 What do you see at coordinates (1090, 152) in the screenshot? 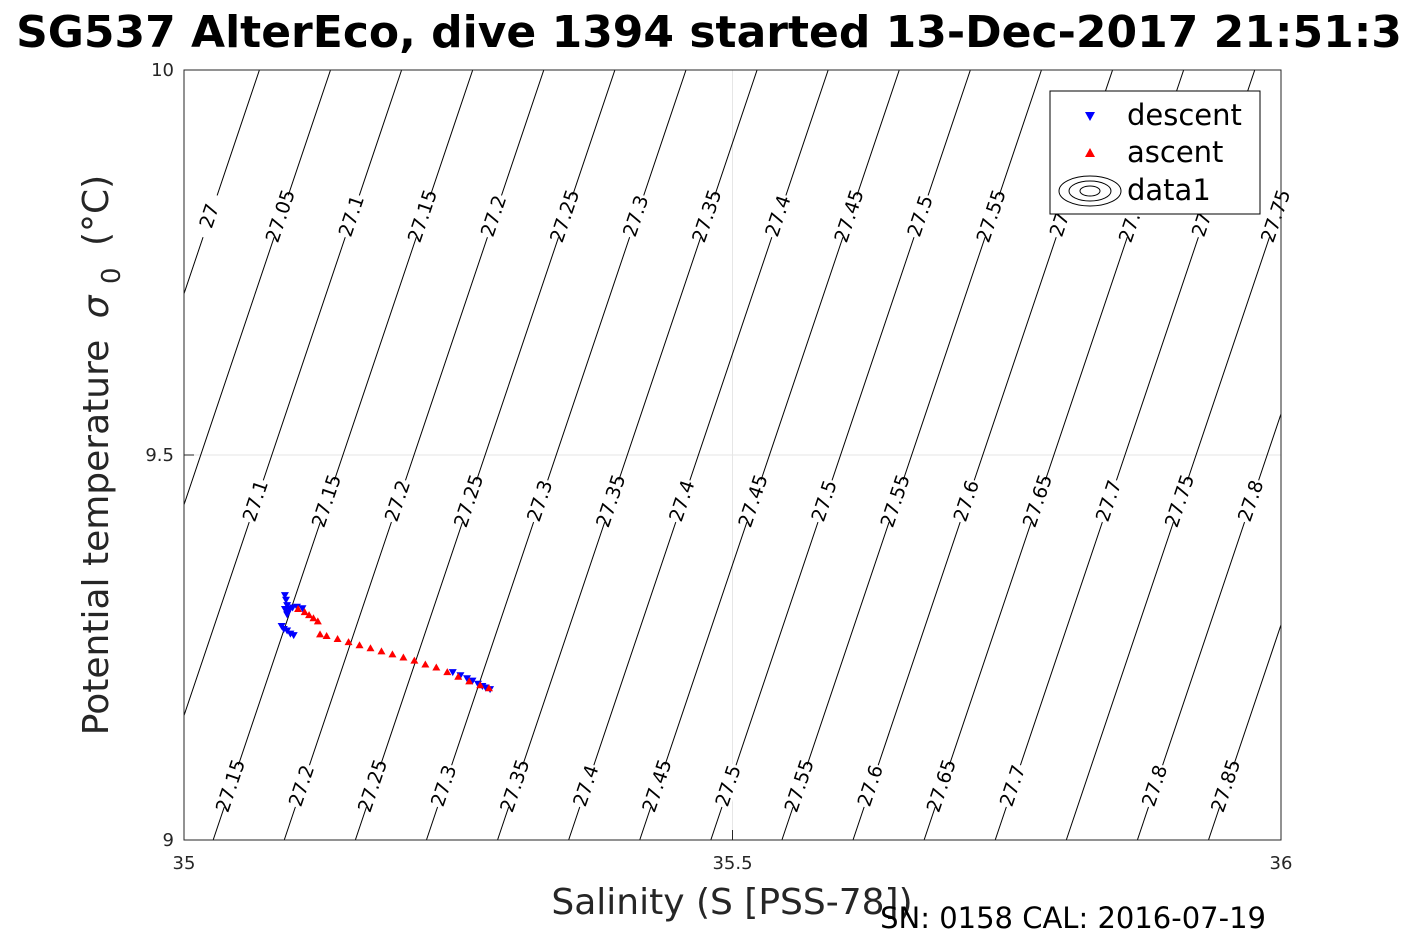
I see `legend-ascent-marker` at bounding box center [1090, 152].